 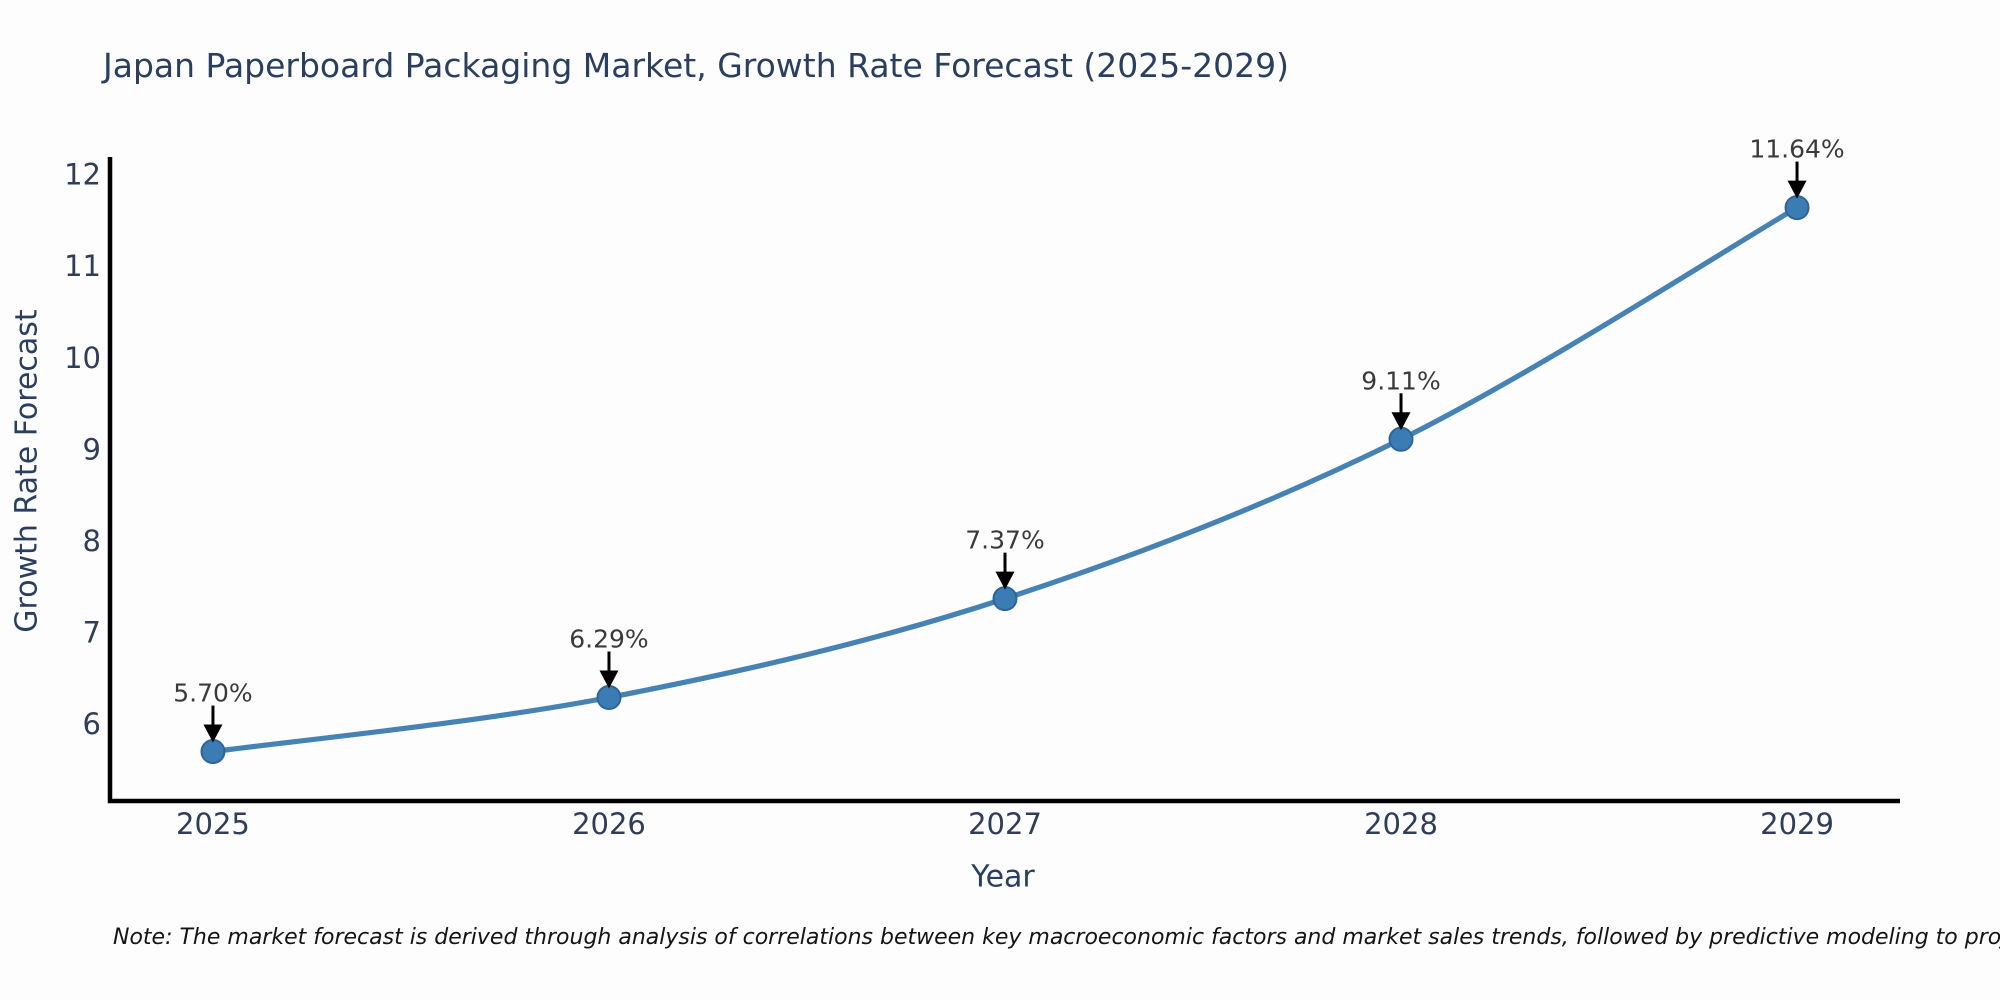 What do you see at coordinates (1003, 877) in the screenshot?
I see `x-axis-title: Year` at bounding box center [1003, 877].